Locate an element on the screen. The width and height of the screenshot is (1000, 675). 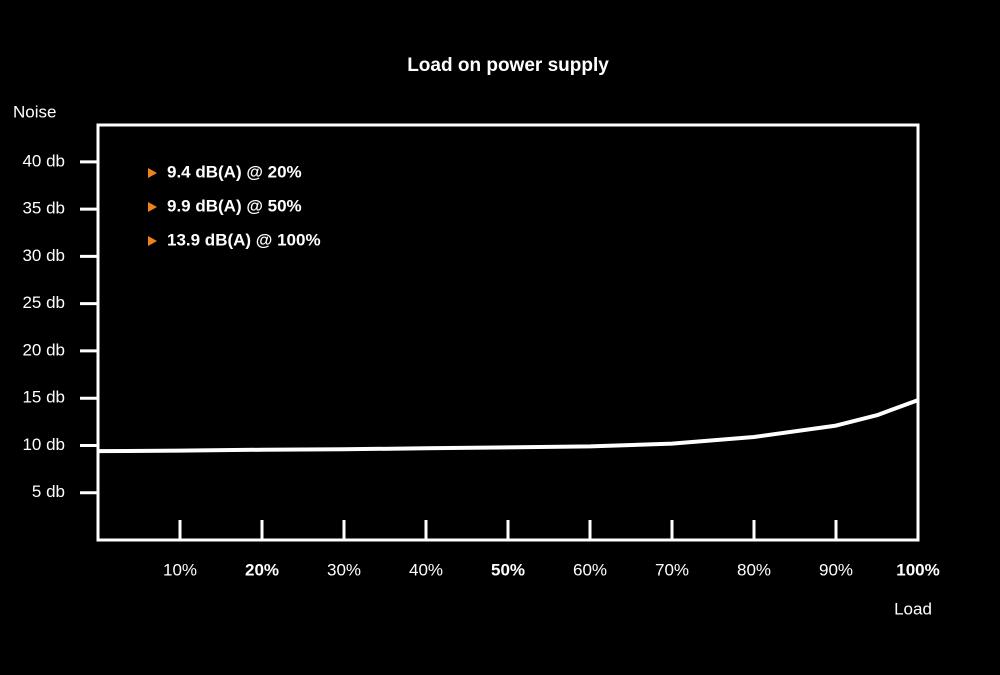
x-axis-label: Load is located at coordinates (913, 608).